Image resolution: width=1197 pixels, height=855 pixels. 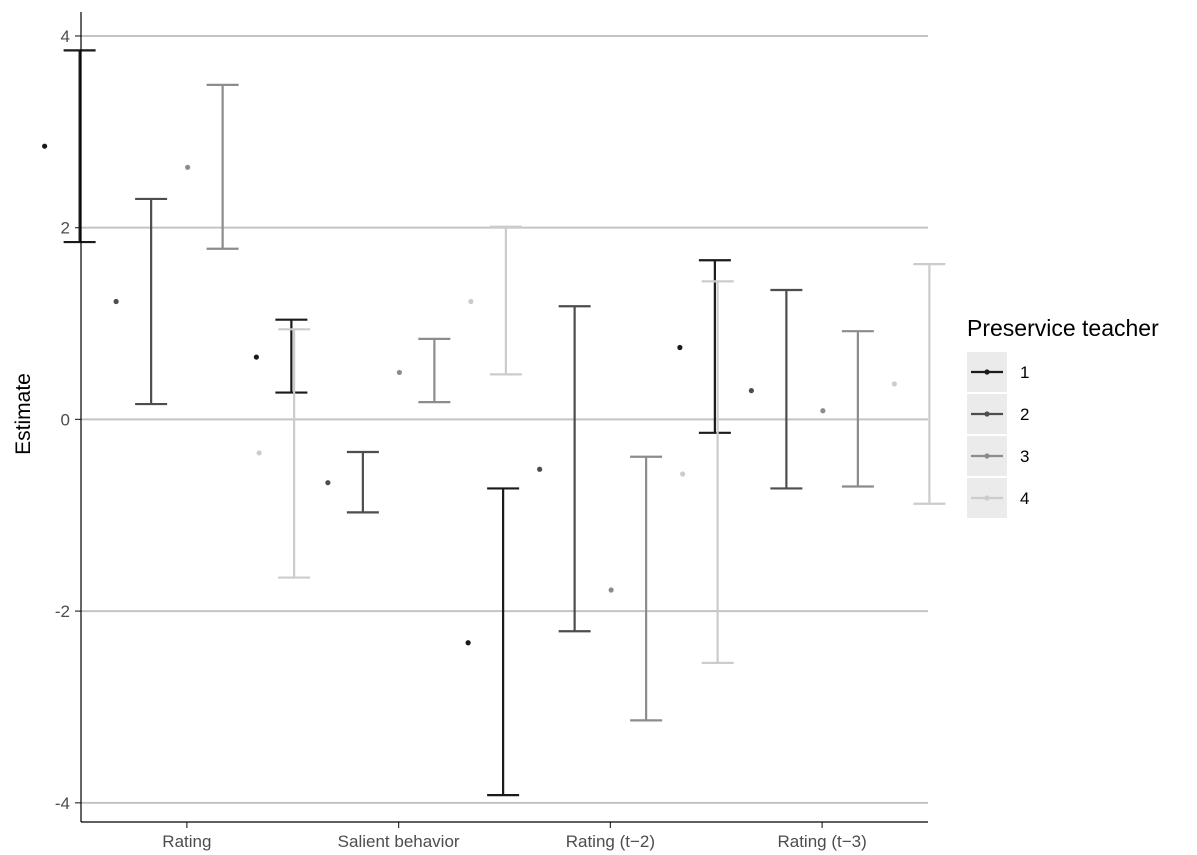 I want to click on x-tick-label: Rating (t−2), so click(x=610, y=841).